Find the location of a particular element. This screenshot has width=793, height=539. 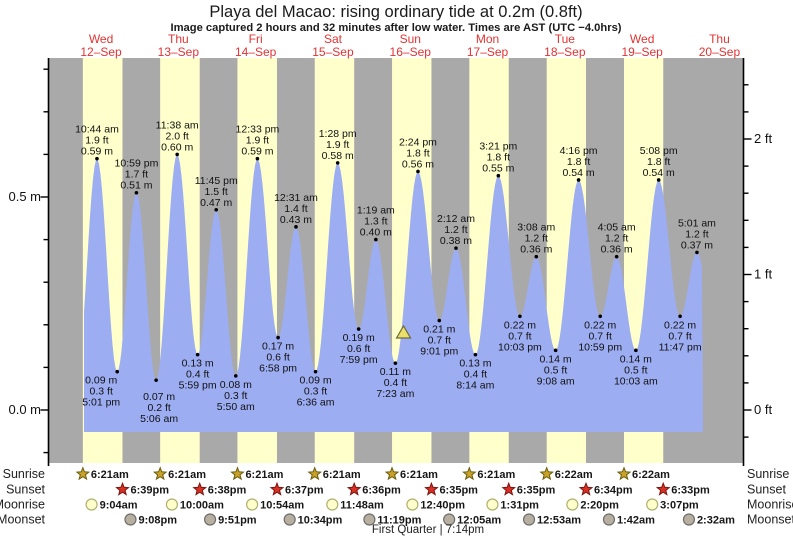

low-tide-label-line: 0.07 m is located at coordinates (159, 397).